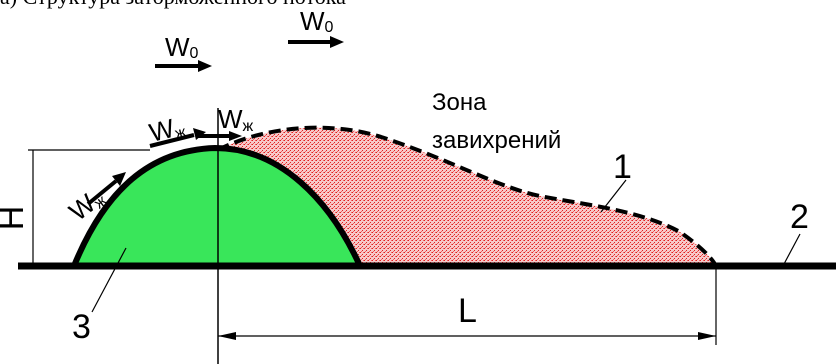 Image resolution: width=836 pixels, height=364 pixels. I want to click on zone-label-line2: завихрений, so click(496, 140).